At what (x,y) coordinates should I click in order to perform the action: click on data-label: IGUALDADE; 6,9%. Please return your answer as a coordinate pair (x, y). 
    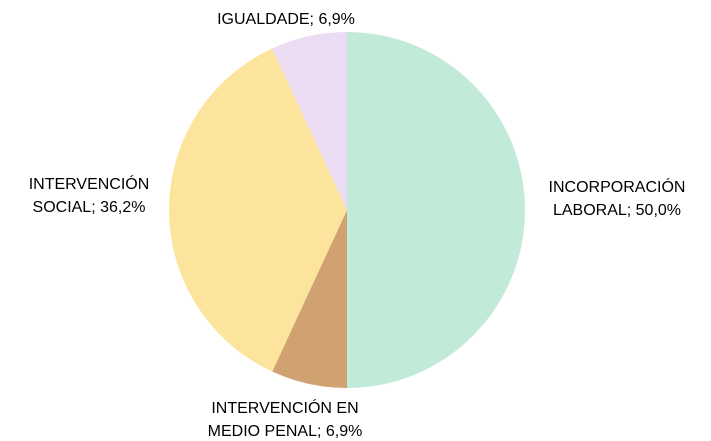
    Looking at the image, I should click on (286, 19).